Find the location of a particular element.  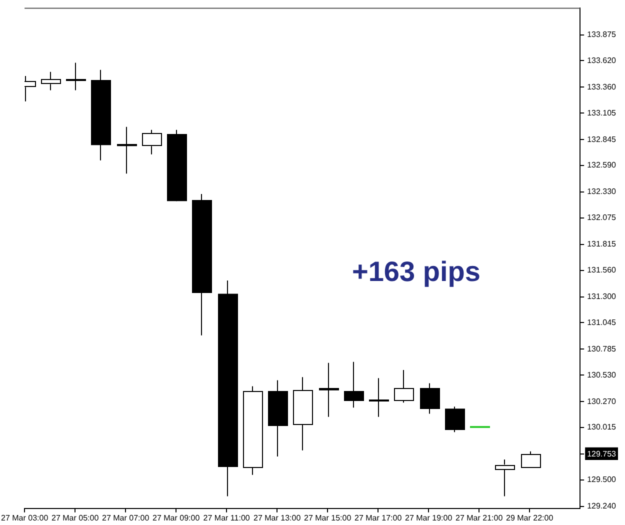

y-tick-label: 133.620 is located at coordinates (602, 60).